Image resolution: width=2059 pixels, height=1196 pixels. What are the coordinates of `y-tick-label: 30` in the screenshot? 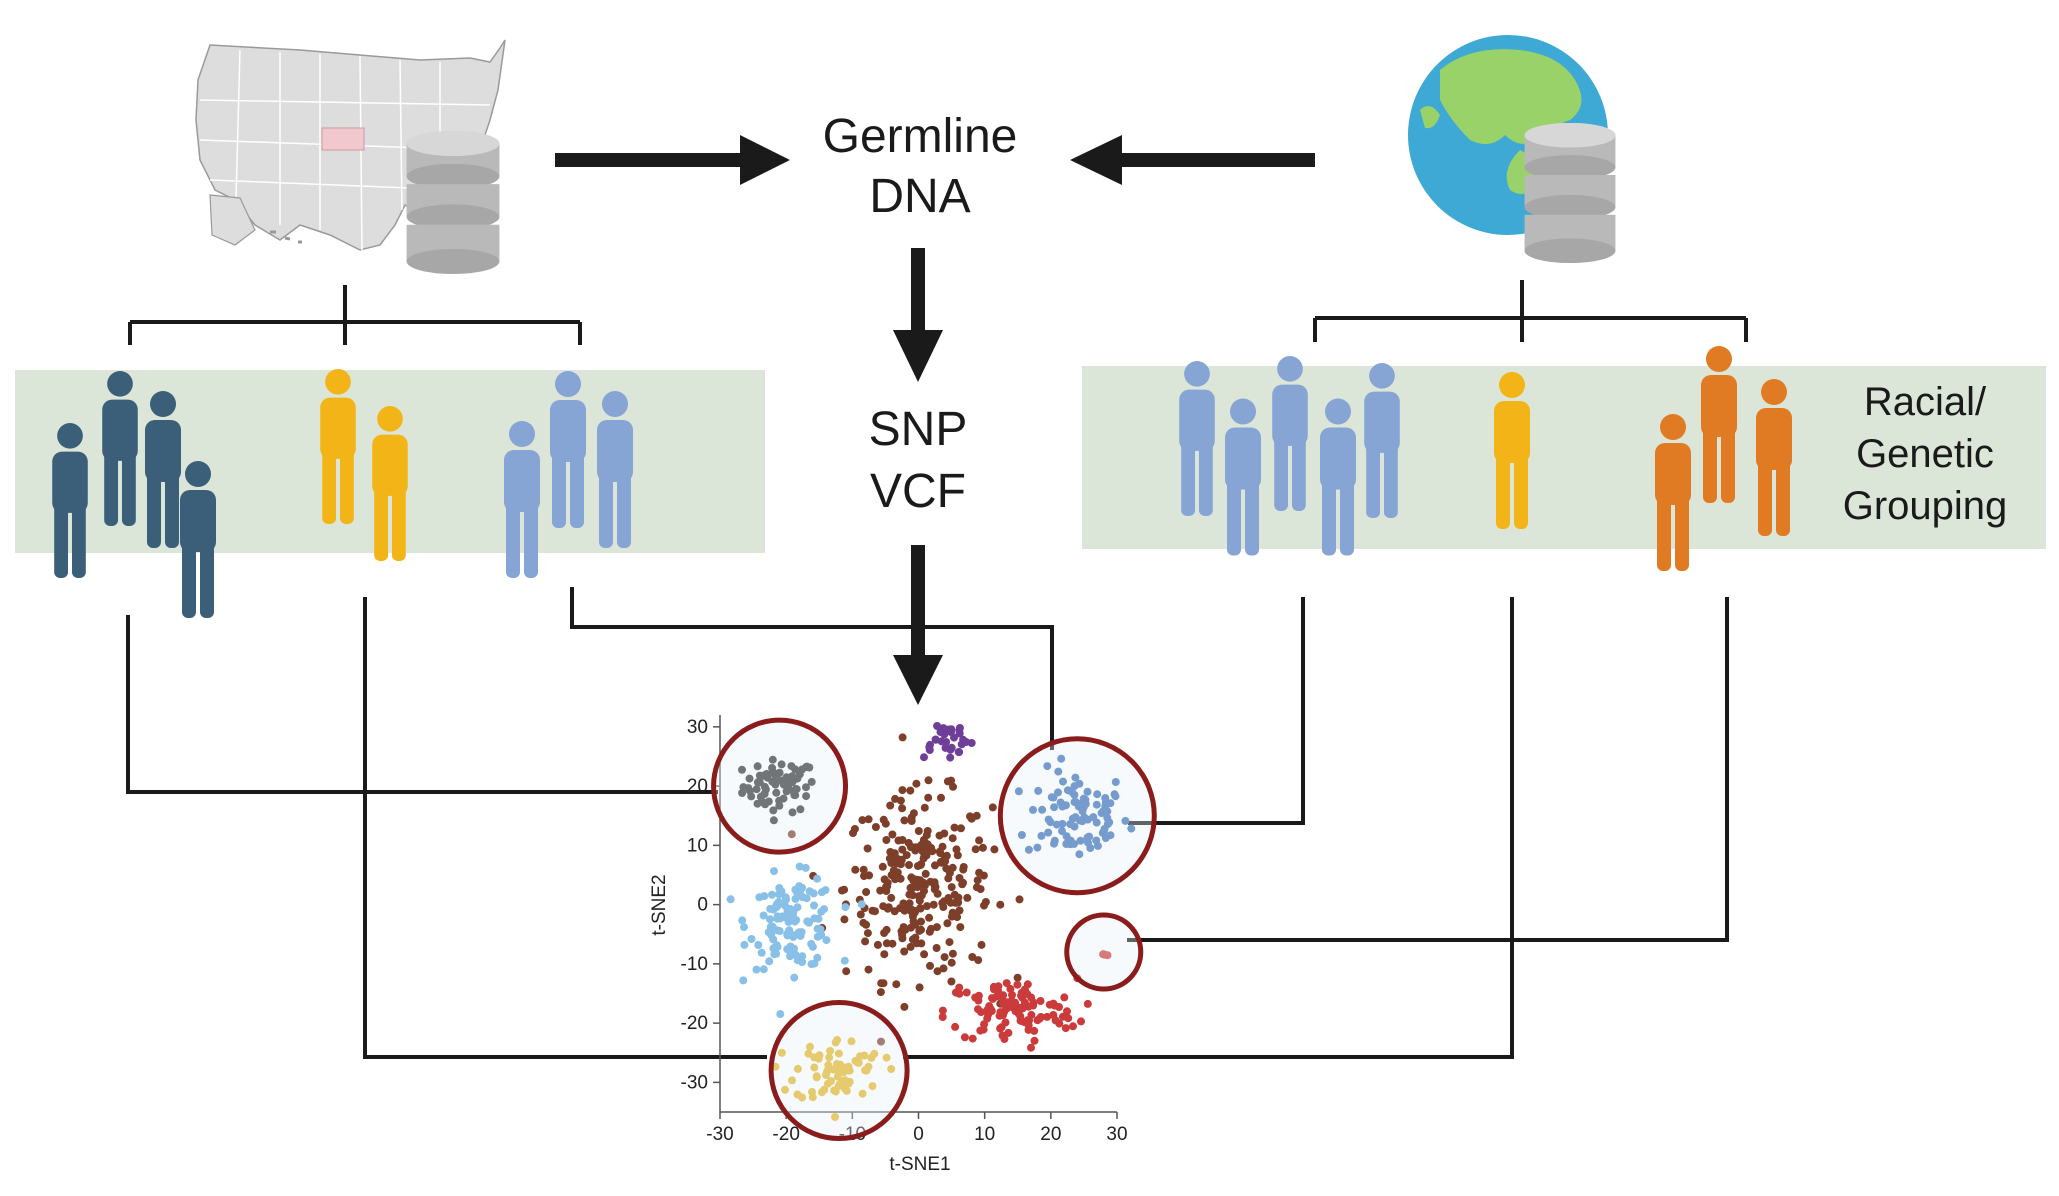 It's located at (697, 727).